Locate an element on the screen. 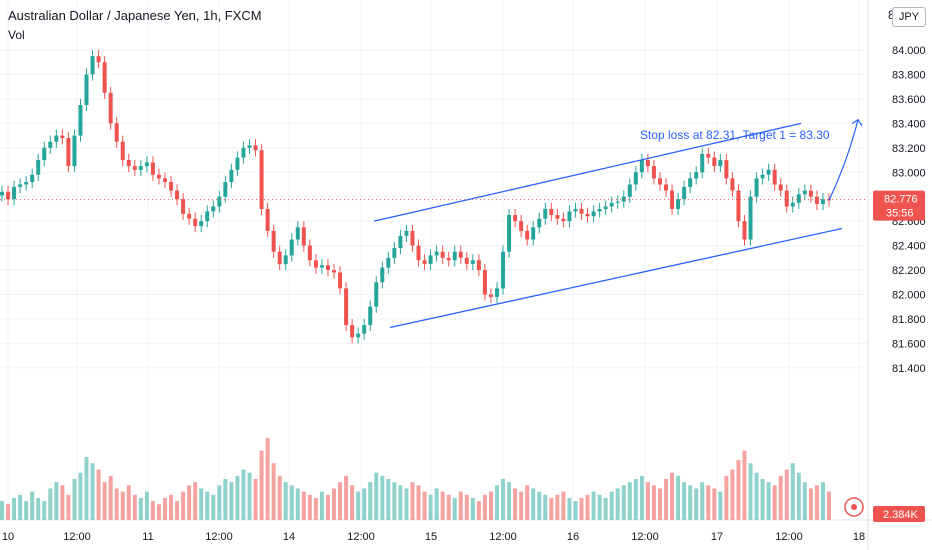  currency-button: JPY is located at coordinates (909, 17).